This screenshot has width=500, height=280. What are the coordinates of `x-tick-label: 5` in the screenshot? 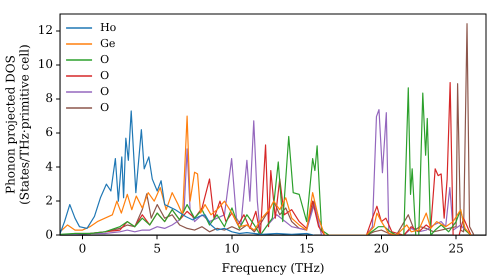 It's located at (157, 249).